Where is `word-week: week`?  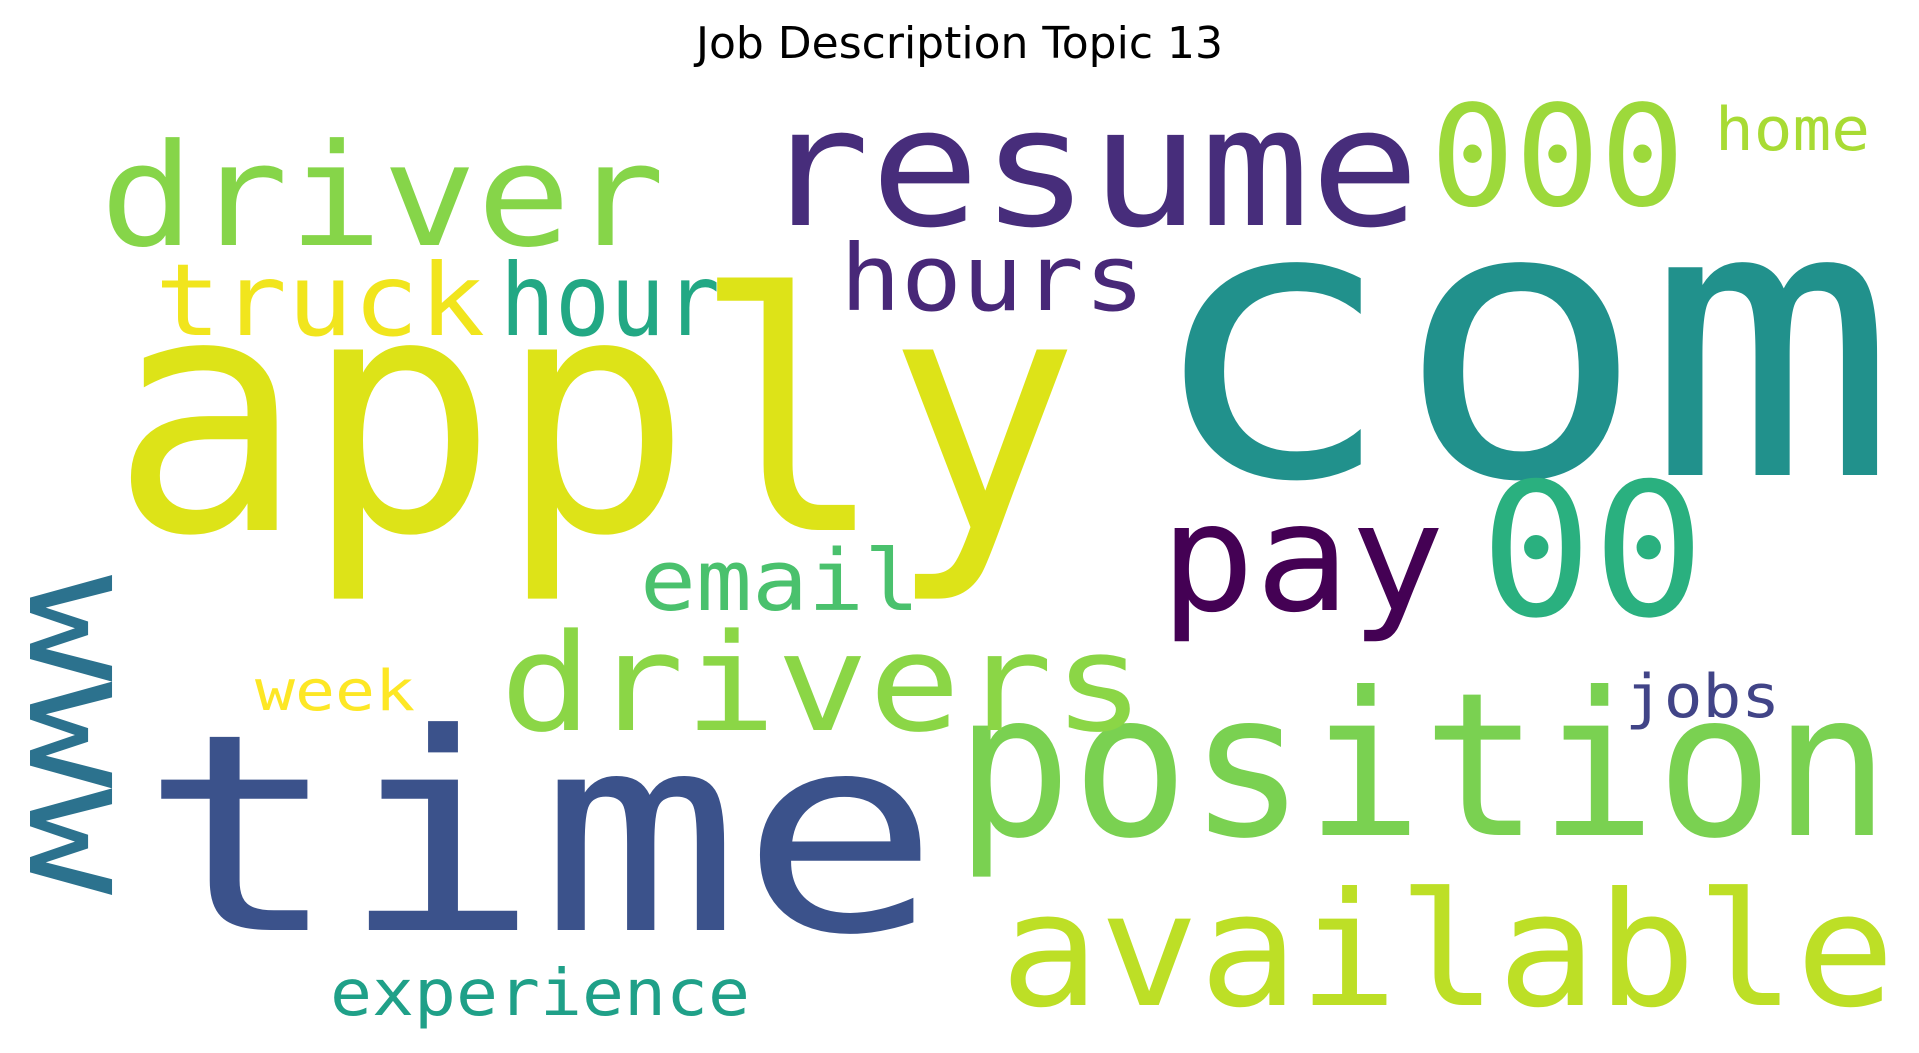 word-week: week is located at coordinates (335, 691).